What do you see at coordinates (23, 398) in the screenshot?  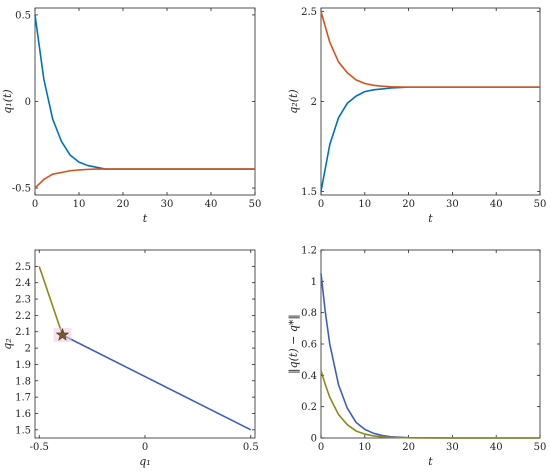 I see `y-tick-label: 1.7` at bounding box center [23, 398].